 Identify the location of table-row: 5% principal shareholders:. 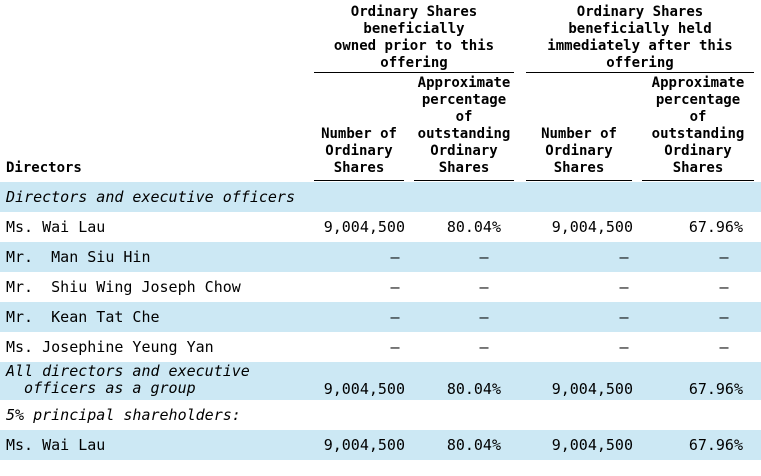
(380, 415).